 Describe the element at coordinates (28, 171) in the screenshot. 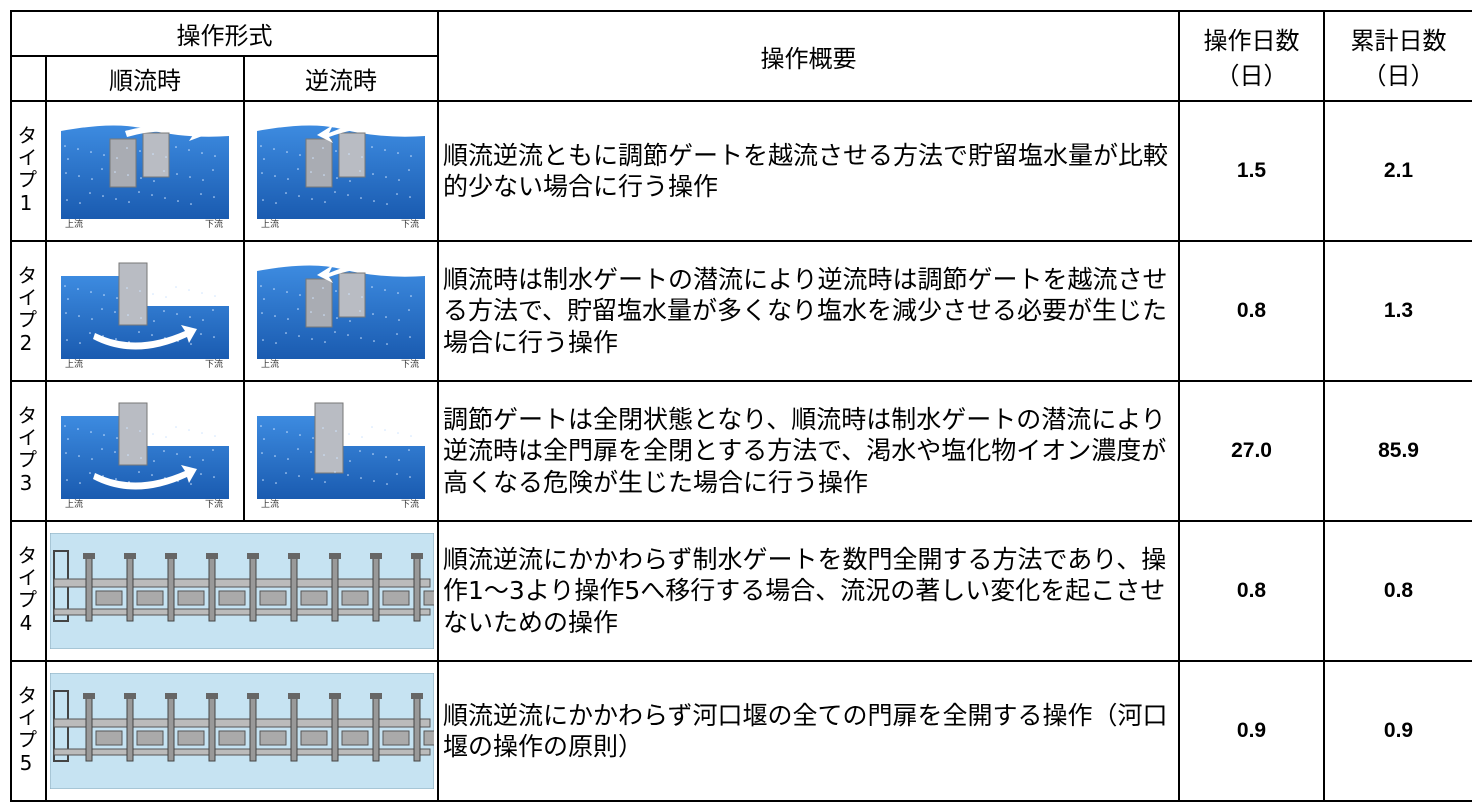

I see `type-cell: タイプ1` at that location.